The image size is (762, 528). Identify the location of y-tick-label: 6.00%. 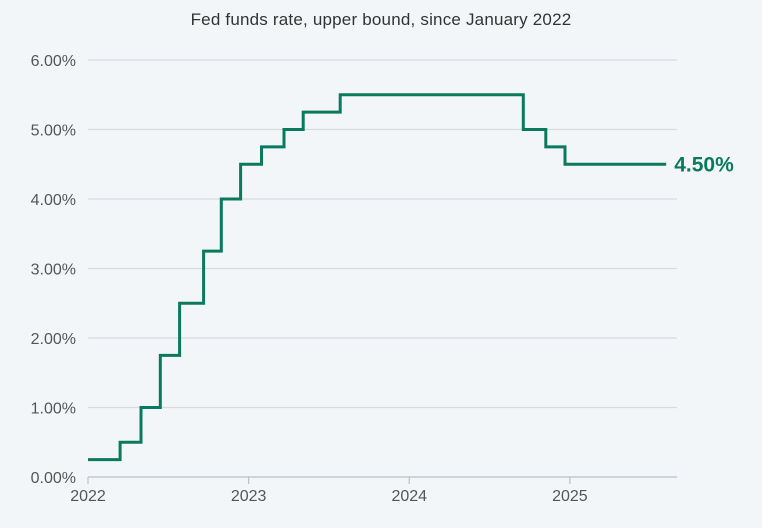
(53, 61).